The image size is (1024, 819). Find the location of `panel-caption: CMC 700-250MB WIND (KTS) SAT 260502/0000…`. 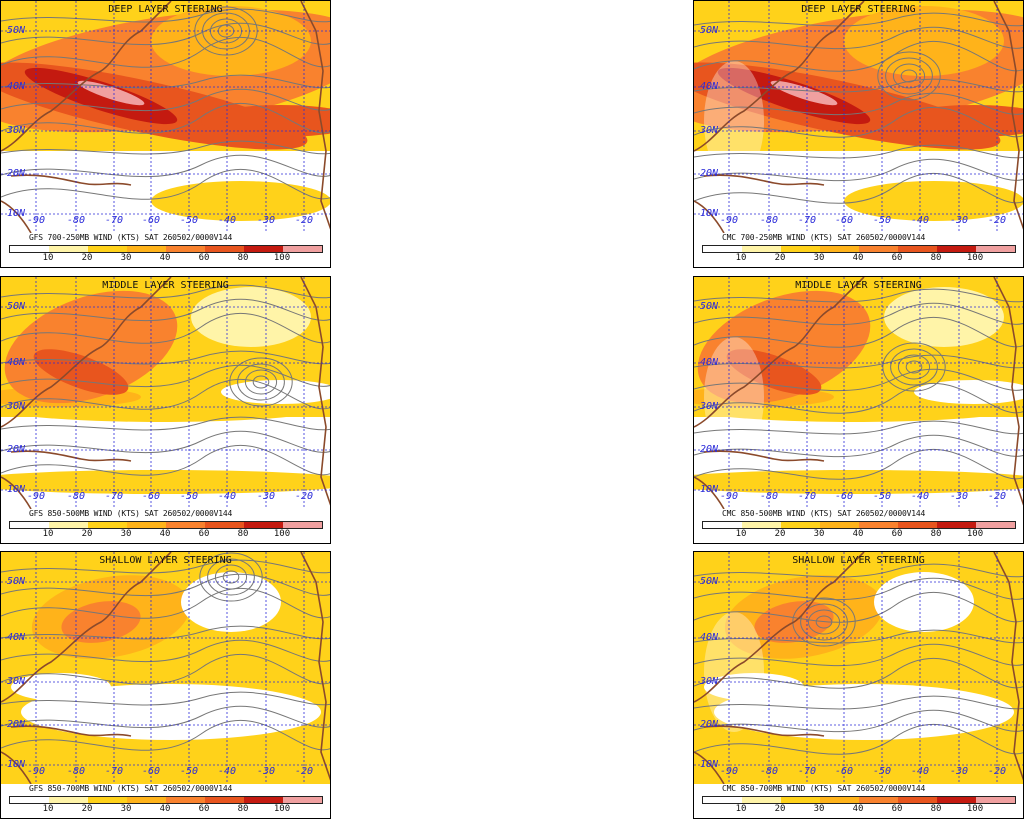

panel-caption: CMC 700-250MB WIND (KTS) SAT 260502/0000… is located at coordinates (824, 237).